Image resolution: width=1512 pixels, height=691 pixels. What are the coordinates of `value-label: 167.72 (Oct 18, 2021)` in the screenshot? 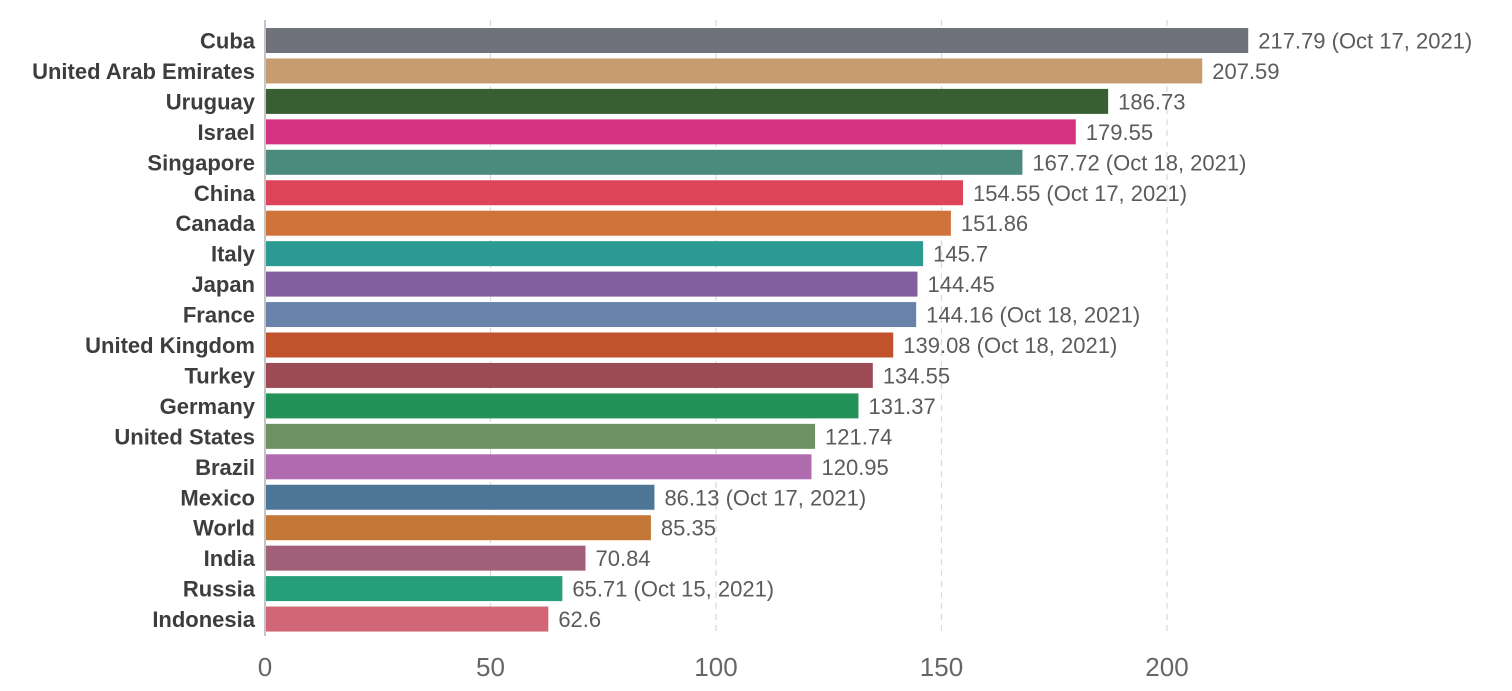 It's located at (1139, 162).